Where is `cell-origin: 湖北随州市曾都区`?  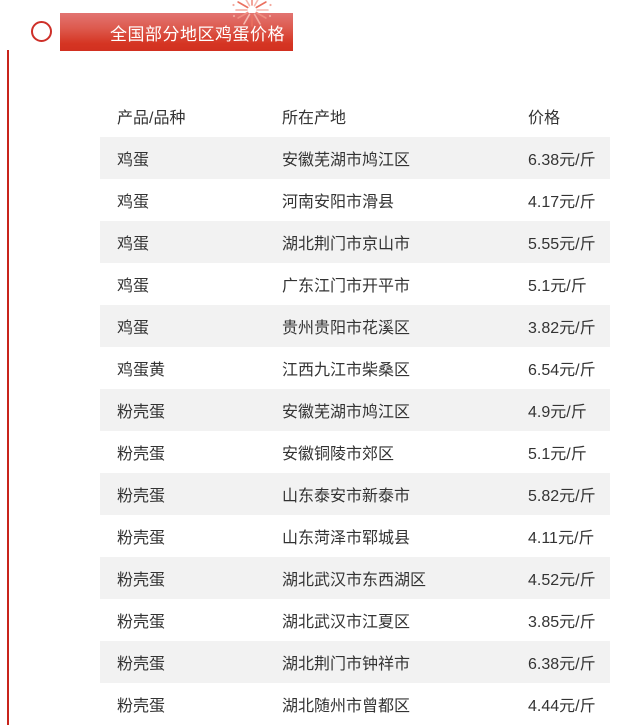
cell-origin: 湖北随州市曾都区 is located at coordinates (346, 706).